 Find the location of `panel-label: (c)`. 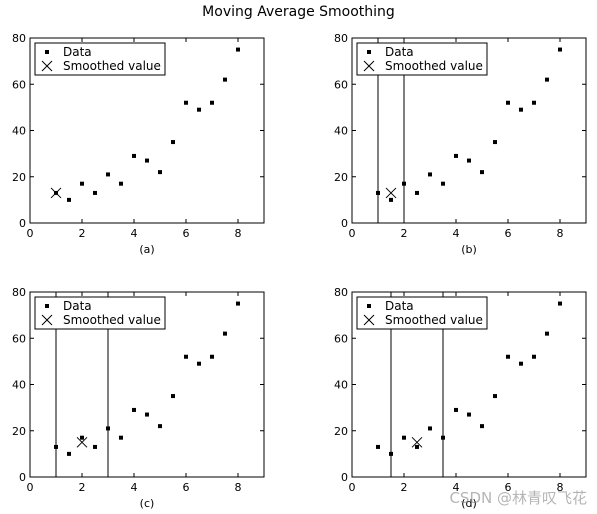

panel-label: (c) is located at coordinates (147, 503).